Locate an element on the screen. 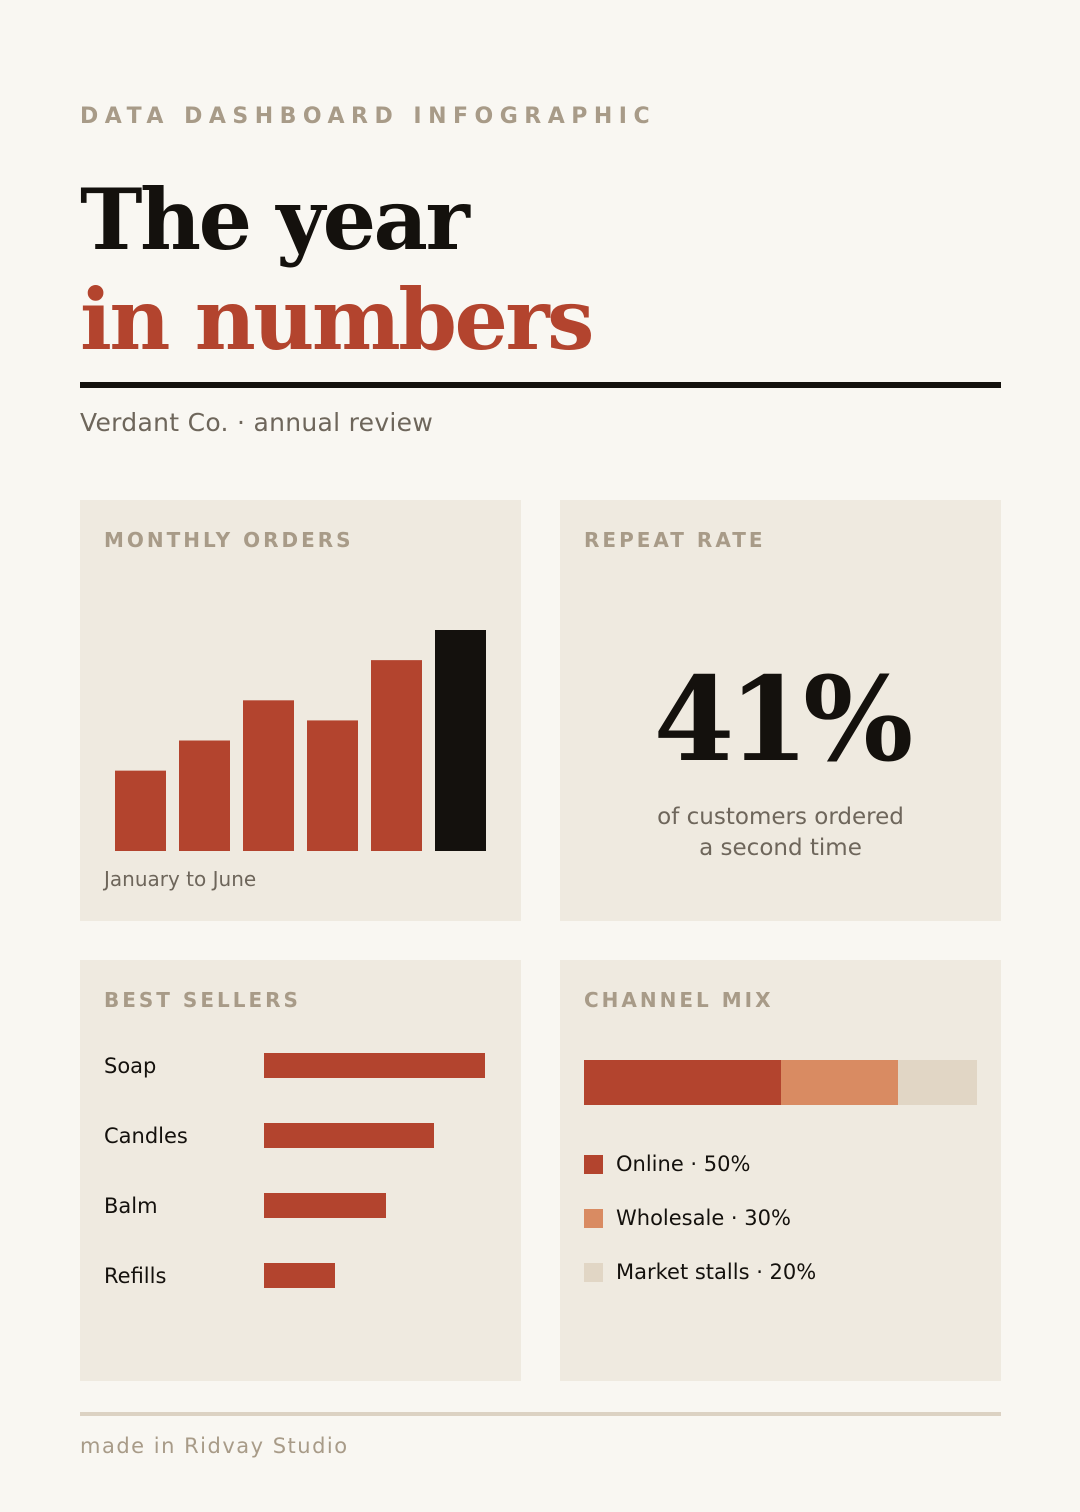 This screenshot has width=1080, height=1512. monthly-orders-bar-jan is located at coordinates (140, 810).